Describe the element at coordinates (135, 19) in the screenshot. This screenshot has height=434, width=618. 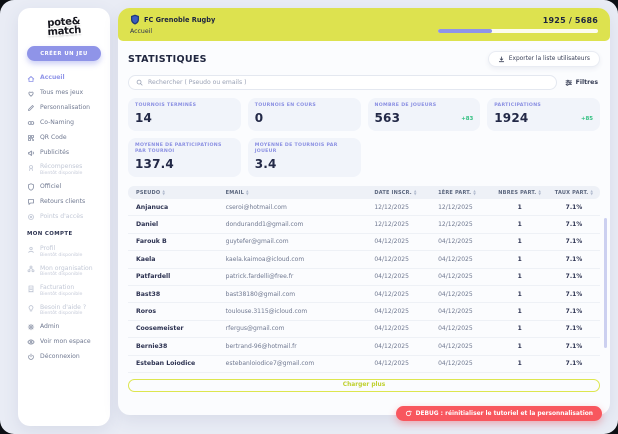
I see `shield-icon` at that location.